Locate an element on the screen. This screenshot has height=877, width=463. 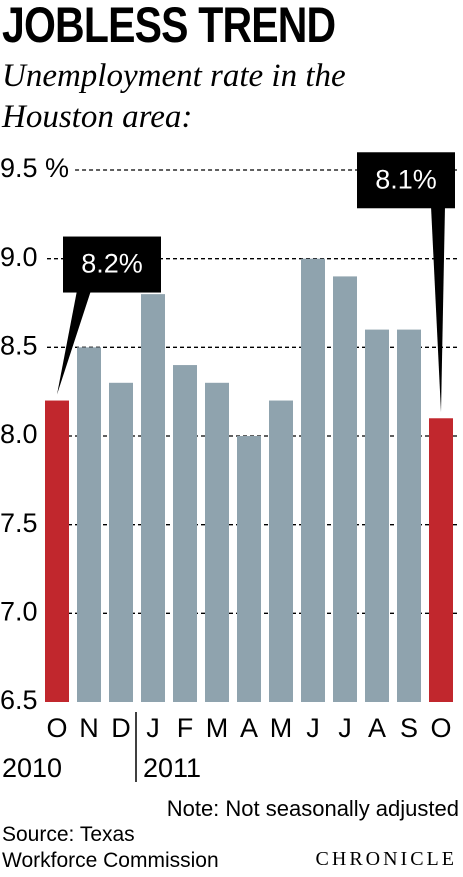
x-tick-label: N is located at coordinates (89, 728).